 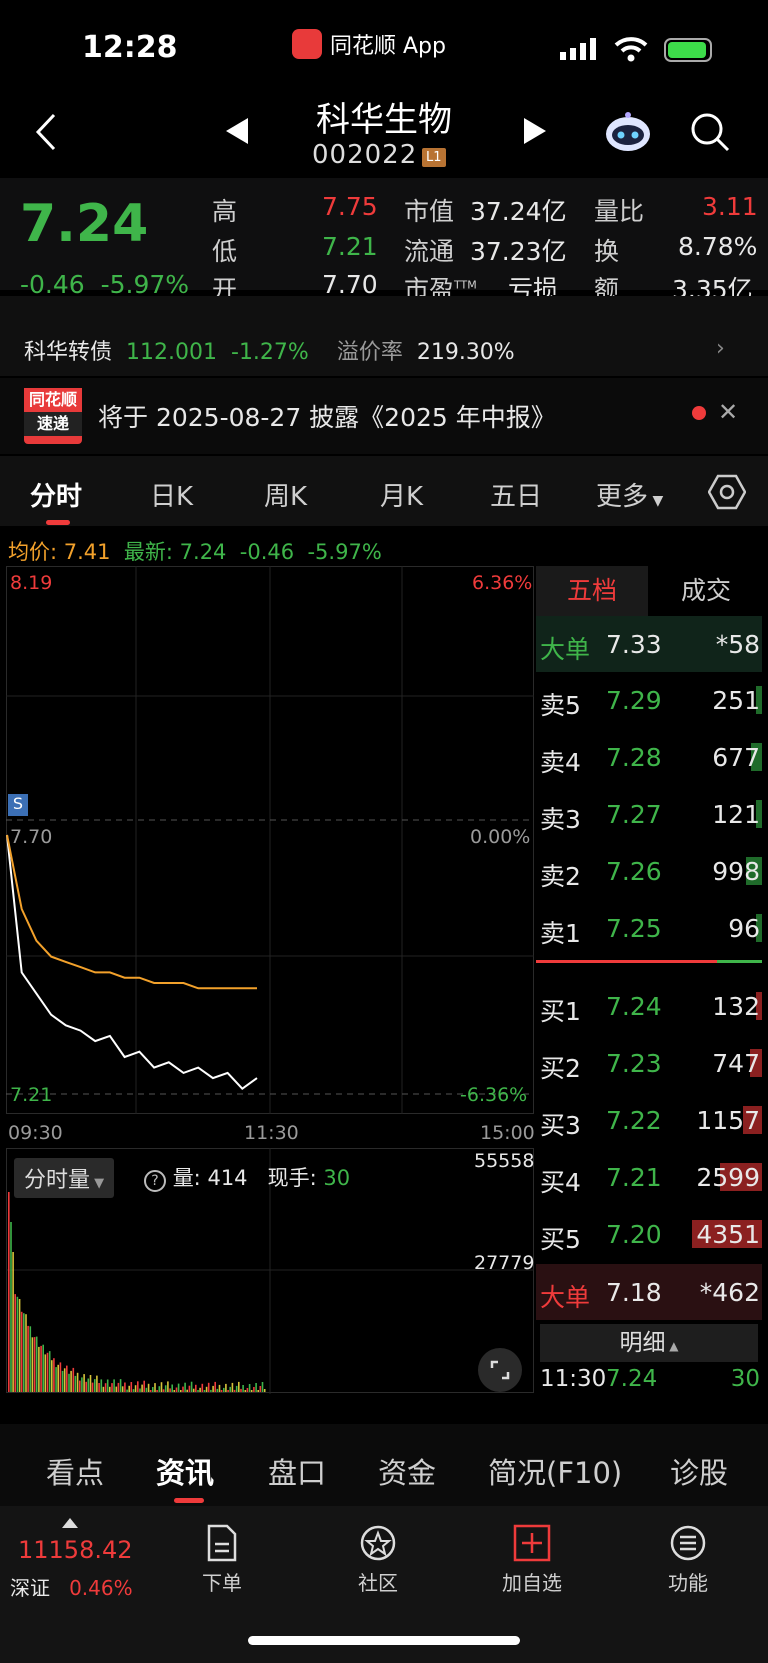 What do you see at coordinates (720, 348) in the screenshot?
I see `chevron-right-icon: ›` at bounding box center [720, 348].